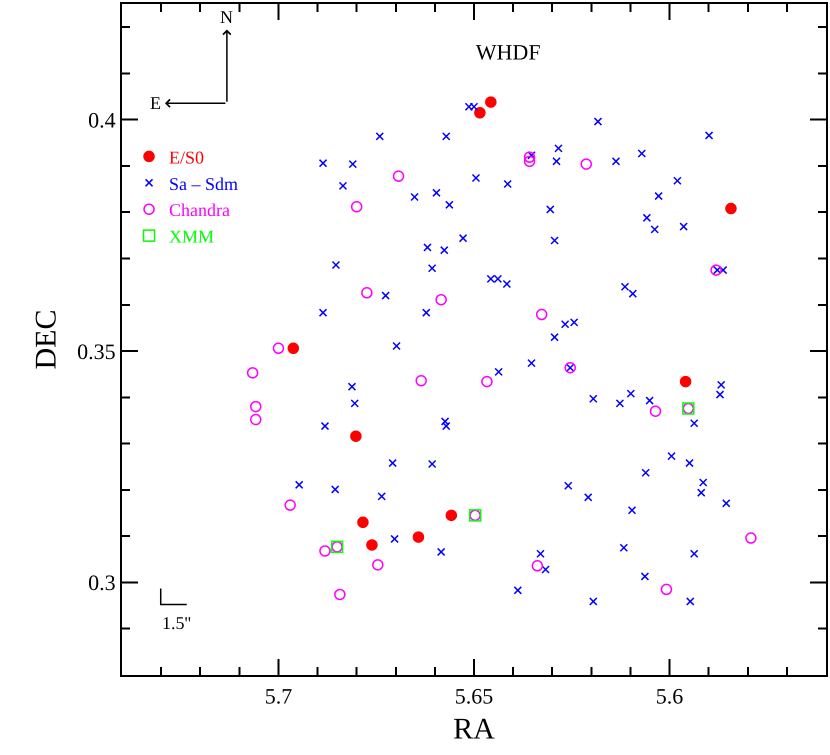 The image size is (830, 755). I want to click on x-tick-label: 5.7, so click(278, 695).